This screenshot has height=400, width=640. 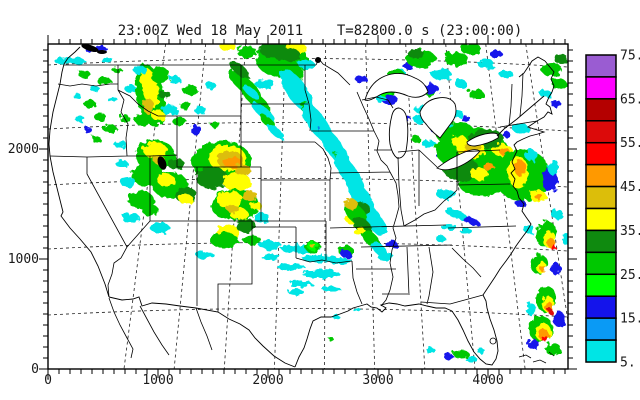 I want to click on legend-tick-label: 65., so click(x=630, y=99).